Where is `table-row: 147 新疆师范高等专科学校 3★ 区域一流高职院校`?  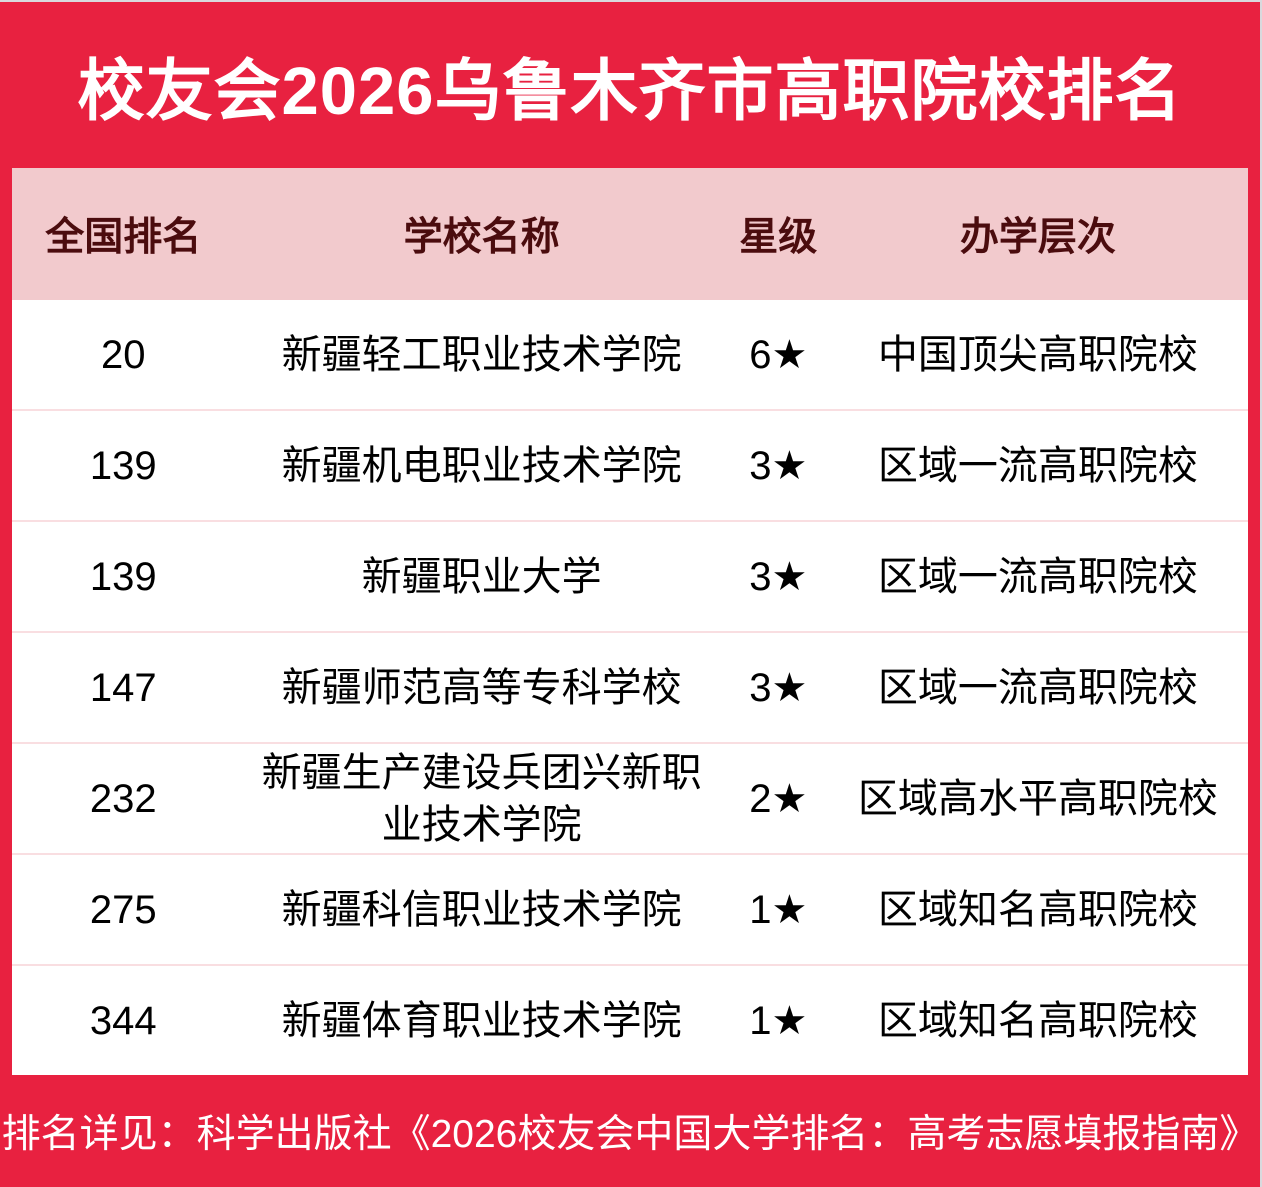 table-row: 147 新疆师范高等专科学校 3★ 区域一流高职院校 is located at coordinates (630, 686).